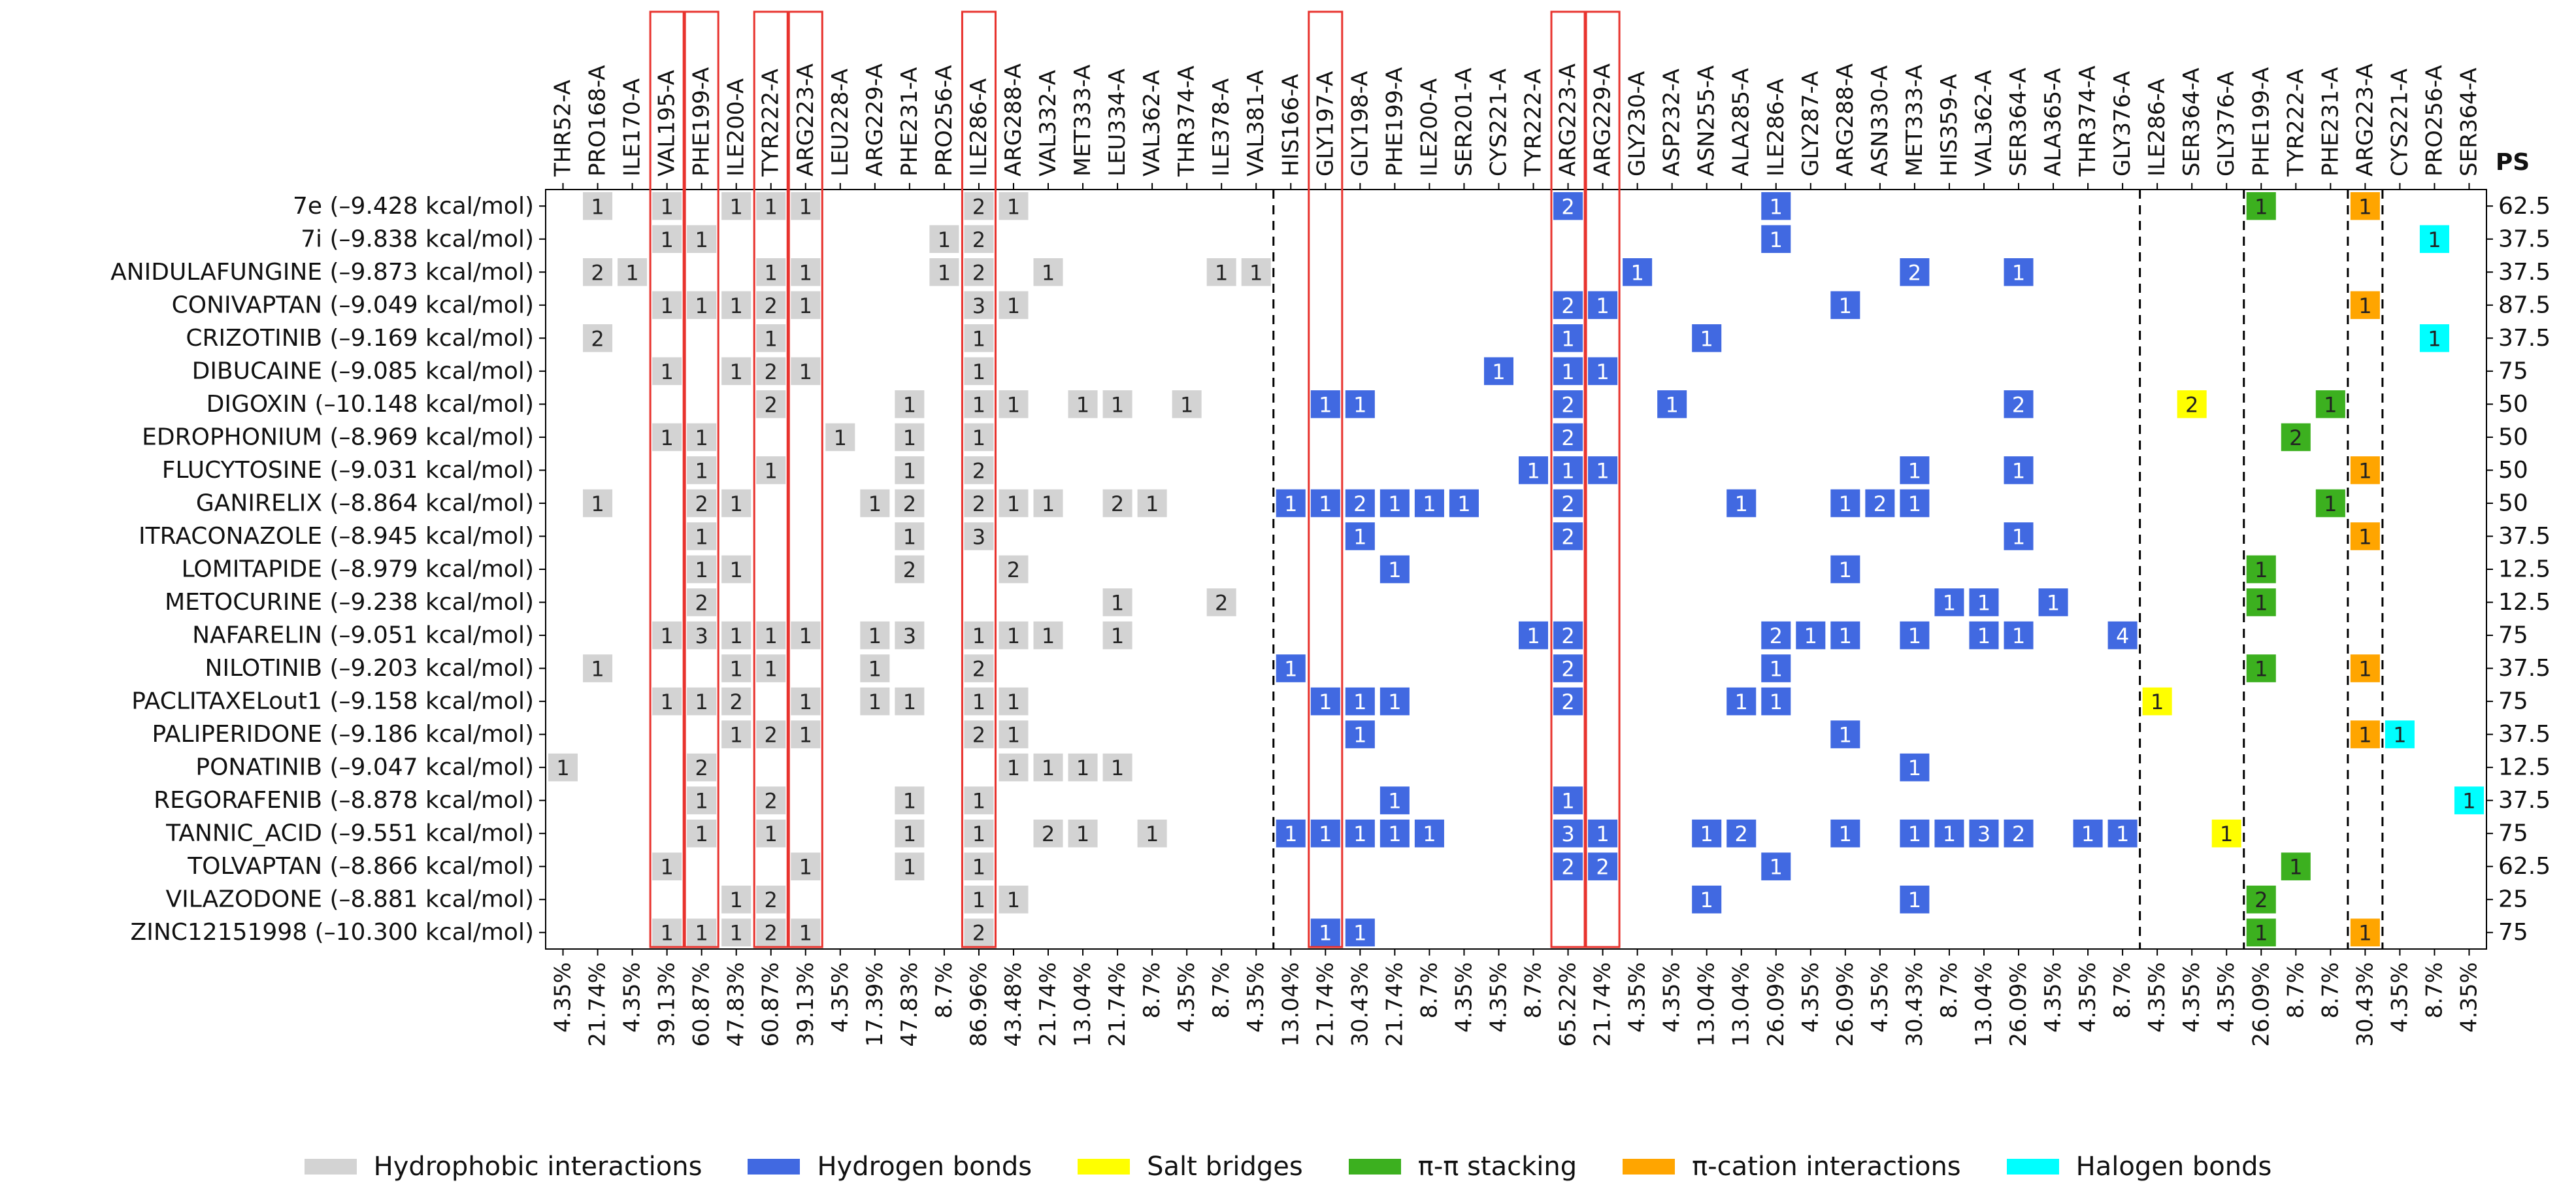 The width and height of the screenshot is (2576, 1200). I want to click on ps-value: 12.5, so click(2524, 768).